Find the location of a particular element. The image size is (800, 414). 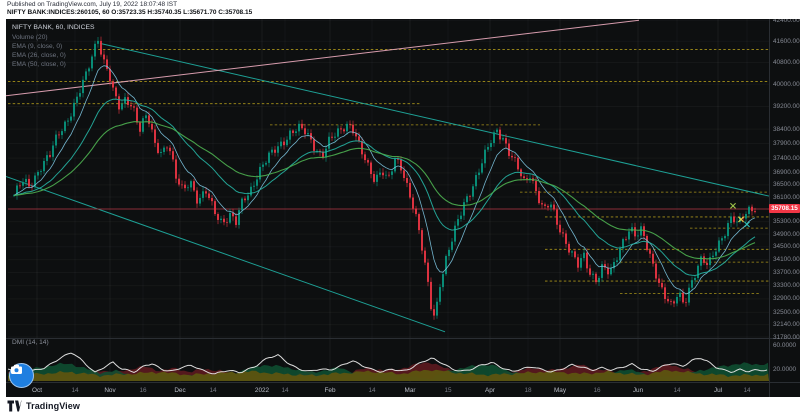

price-tick-label: 34100.00 is located at coordinates (786, 260).